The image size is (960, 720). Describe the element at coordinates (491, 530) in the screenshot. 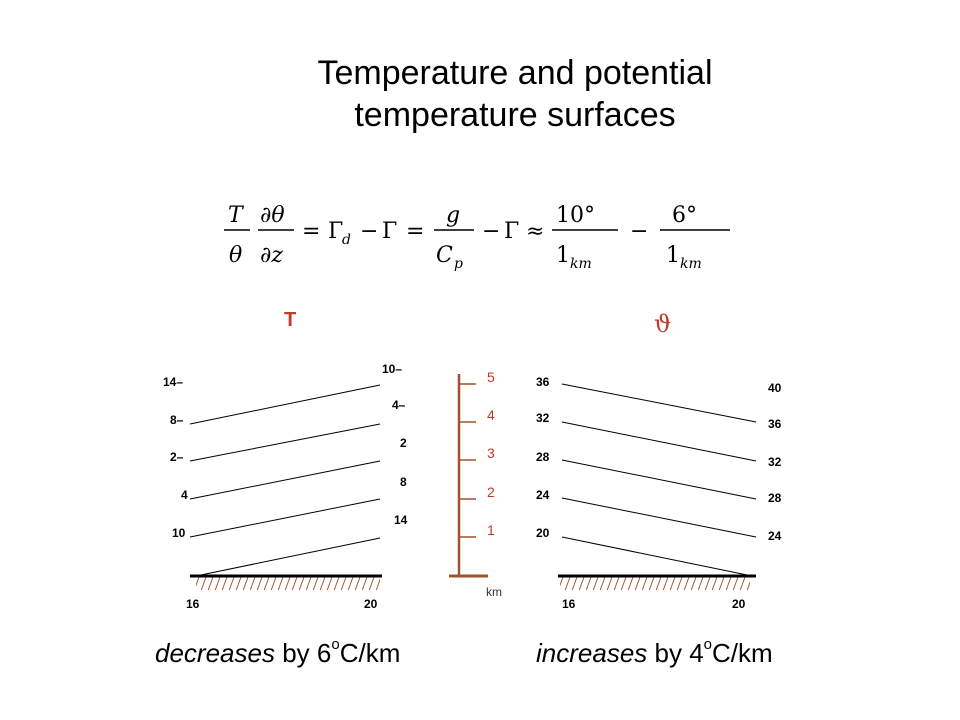

I see `scale-label: 1` at that location.